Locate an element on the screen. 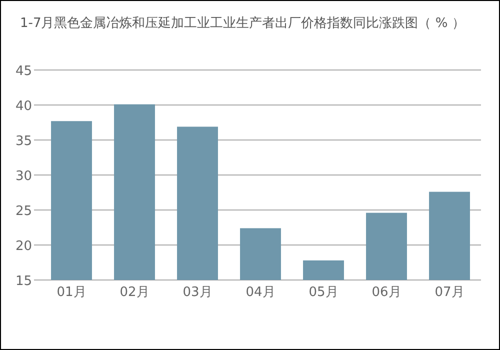 This screenshot has height=350, width=500. x-tick-label: 02月 is located at coordinates (135, 292).